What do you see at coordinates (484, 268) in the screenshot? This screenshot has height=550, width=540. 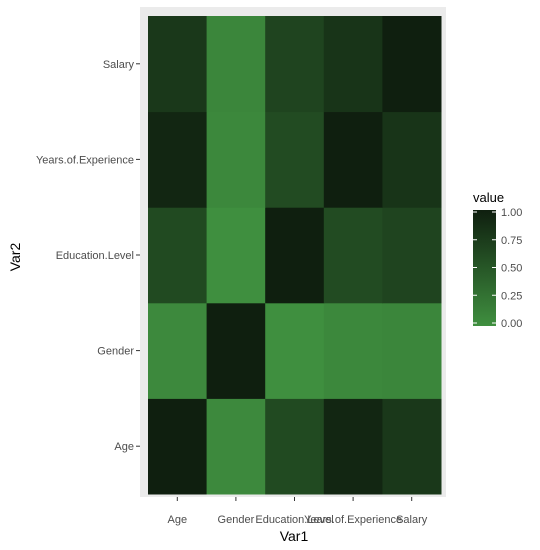 I see `legend-colorbar` at bounding box center [484, 268].